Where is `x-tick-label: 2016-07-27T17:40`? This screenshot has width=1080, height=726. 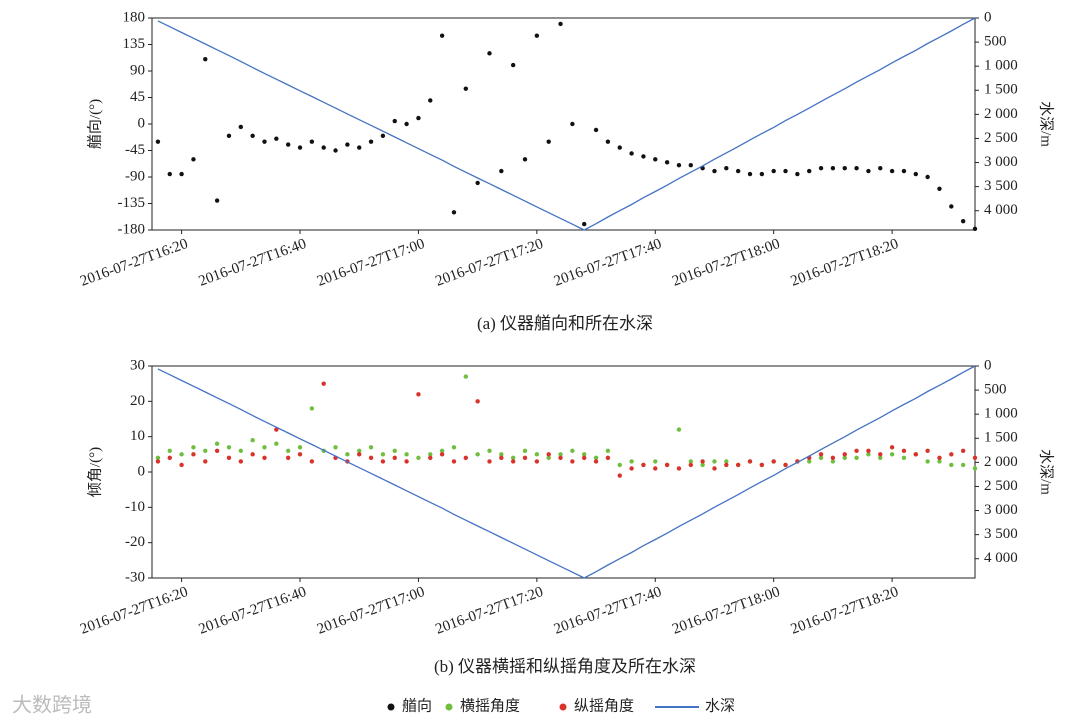 x-tick-label: 2016-07-27T17:40 is located at coordinates (608, 263).